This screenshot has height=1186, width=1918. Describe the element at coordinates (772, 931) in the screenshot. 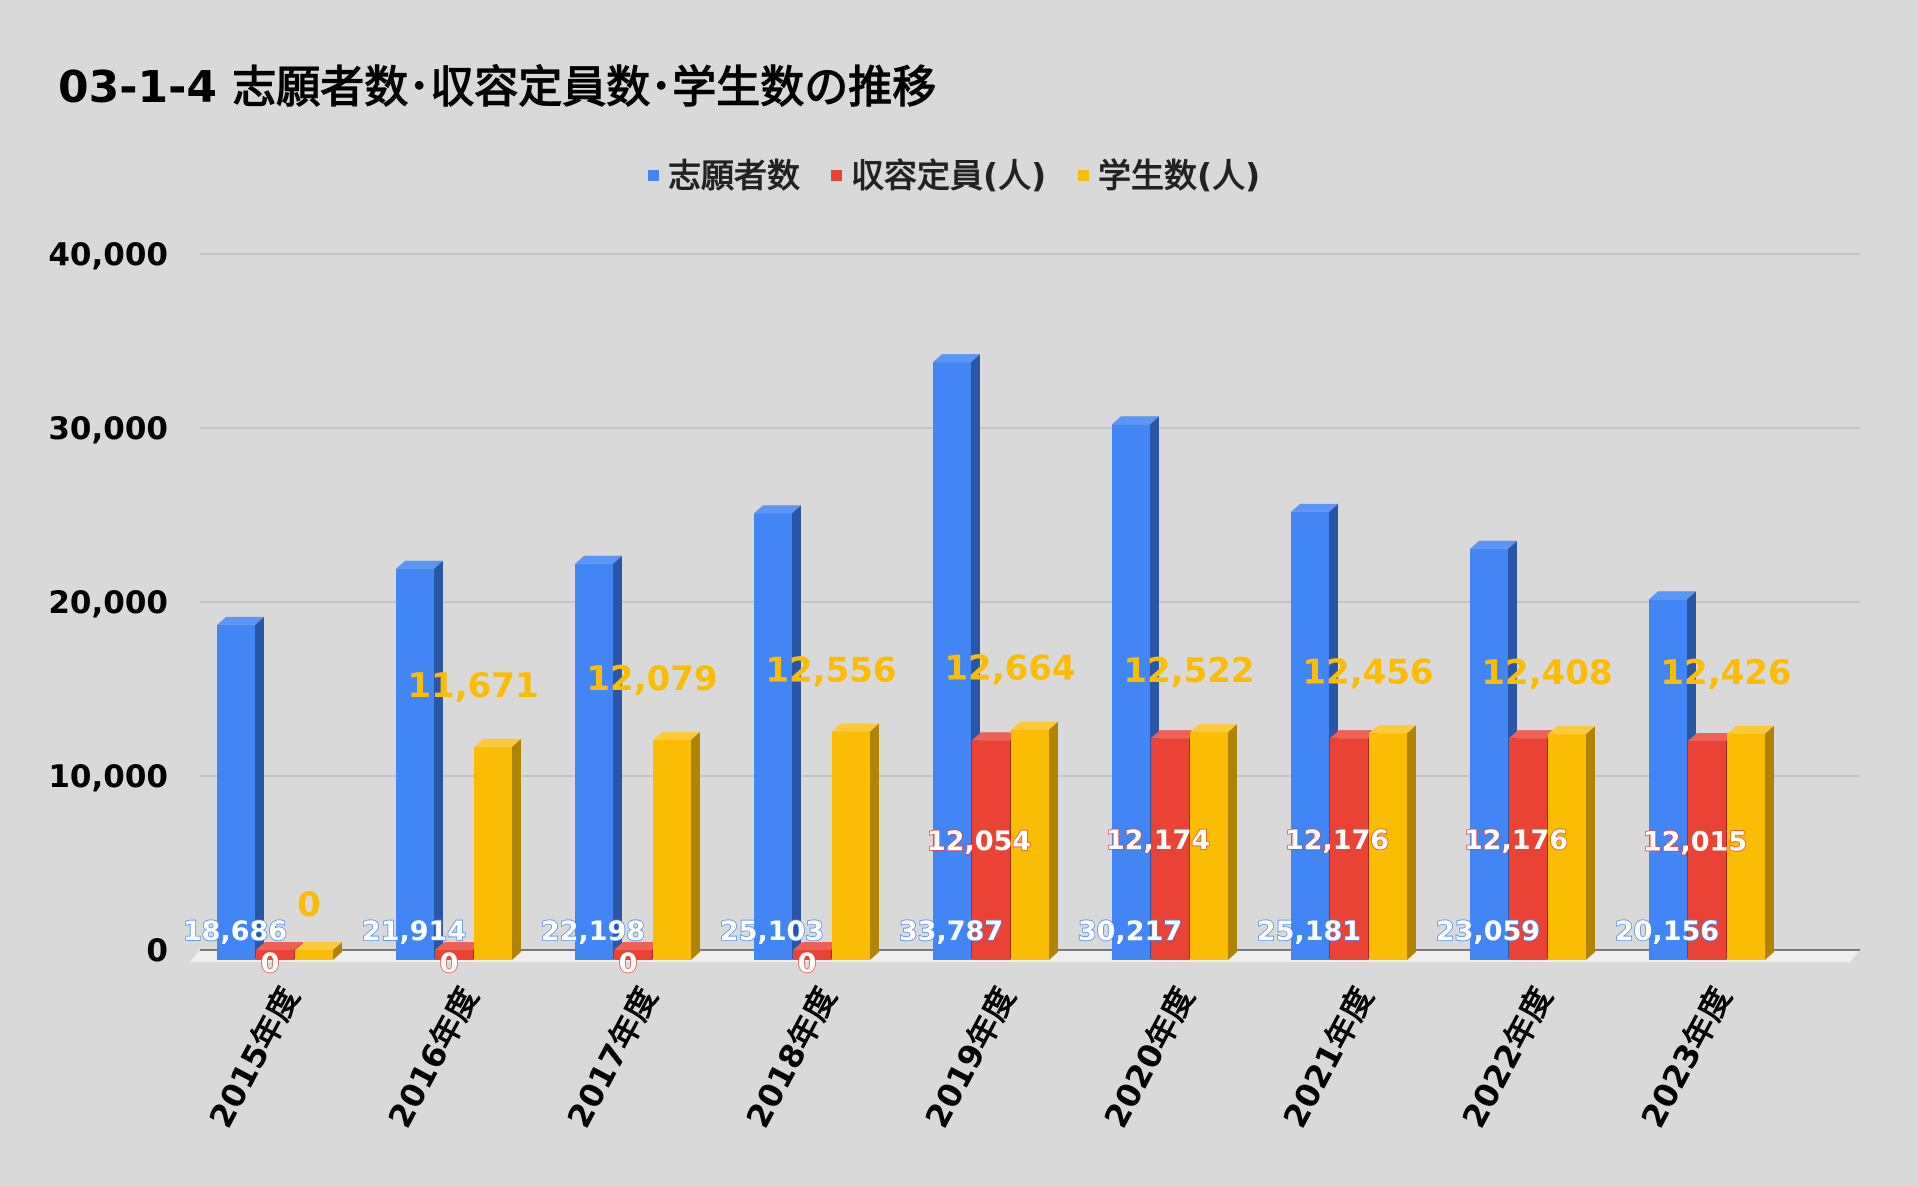

I see `data-label-applicants: 25,103` at that location.